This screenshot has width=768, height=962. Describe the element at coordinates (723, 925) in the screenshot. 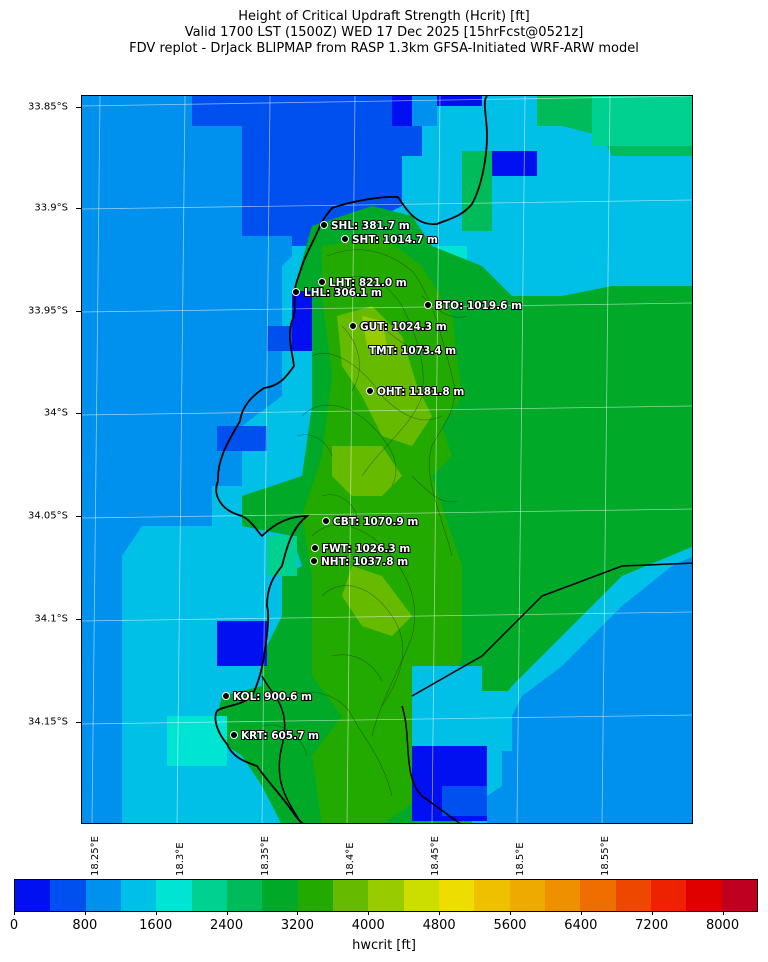

I see `colorbar-tick-label: 8000` at that location.